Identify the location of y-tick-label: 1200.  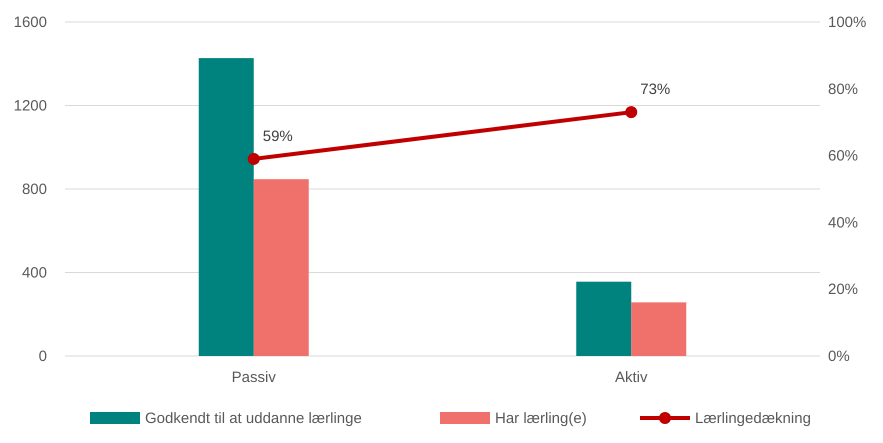
(30, 106).